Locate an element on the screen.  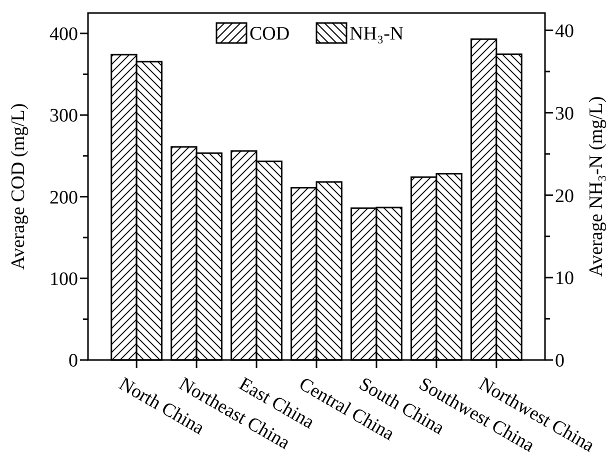
y2-tick-label: 10 is located at coordinates (564, 279).